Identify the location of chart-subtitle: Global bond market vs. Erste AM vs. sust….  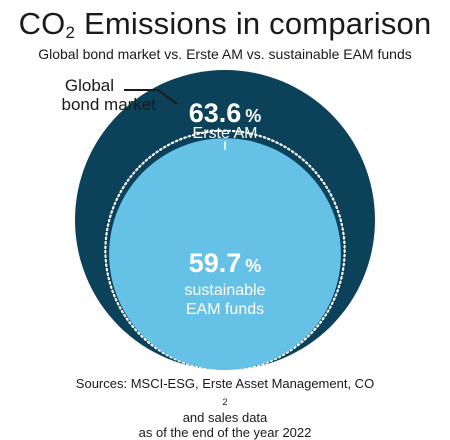
(225, 54).